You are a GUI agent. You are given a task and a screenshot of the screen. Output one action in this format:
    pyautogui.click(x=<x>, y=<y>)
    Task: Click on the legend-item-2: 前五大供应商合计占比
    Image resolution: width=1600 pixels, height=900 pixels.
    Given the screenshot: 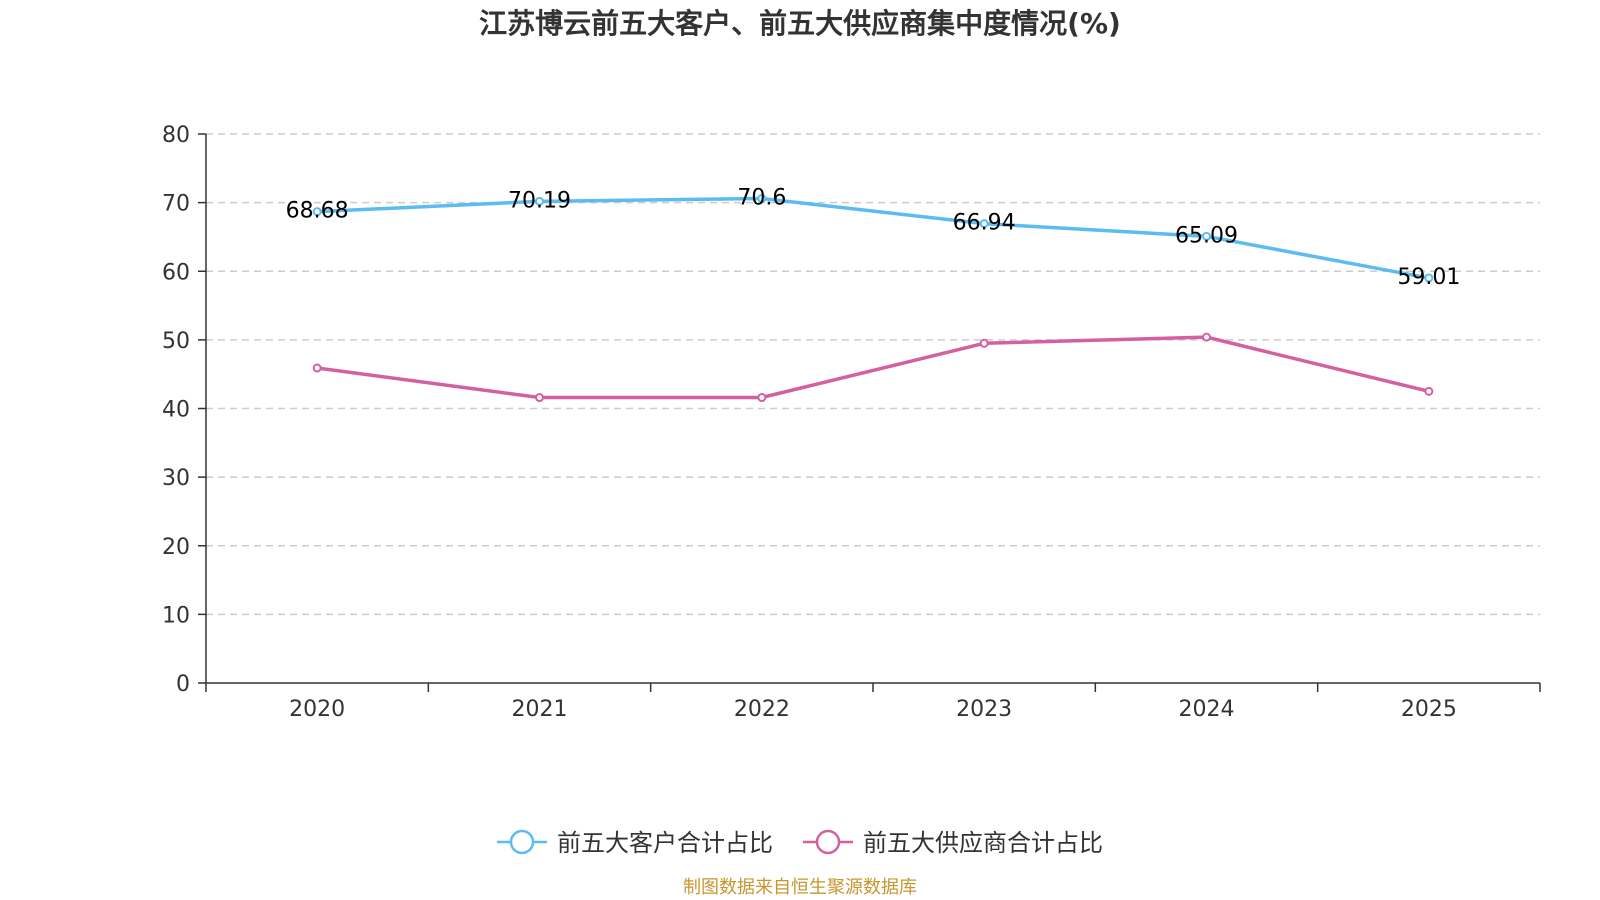 What is the action you would take?
    pyautogui.click(x=953, y=843)
    